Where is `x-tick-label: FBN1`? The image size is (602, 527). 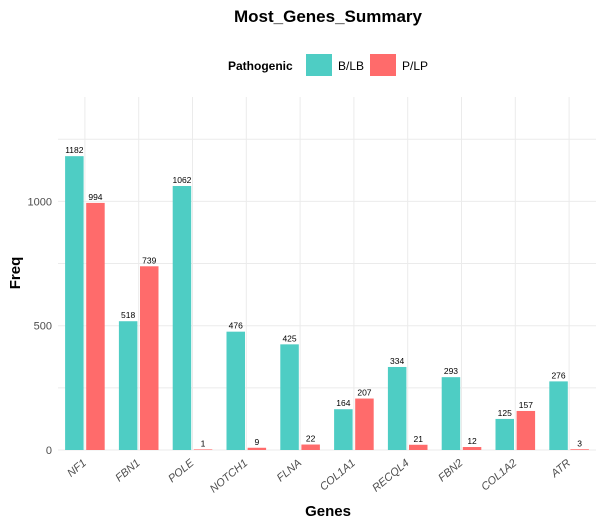
x-tick-label: FBN1 is located at coordinates (127, 470).